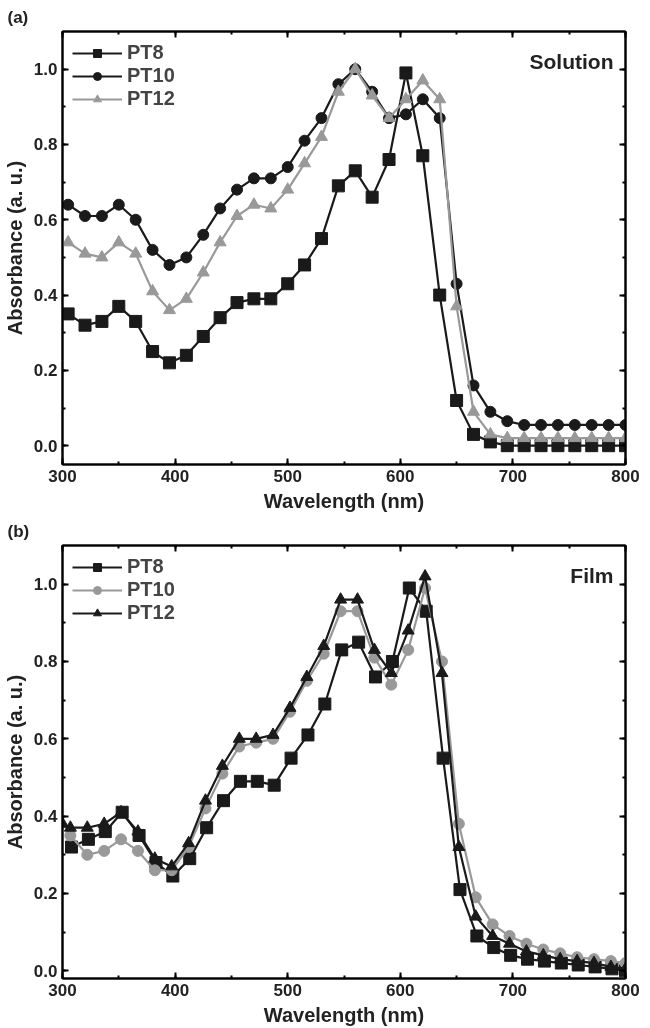  Describe the element at coordinates (592, 575) in the screenshot. I see `annotation: Film` at that location.